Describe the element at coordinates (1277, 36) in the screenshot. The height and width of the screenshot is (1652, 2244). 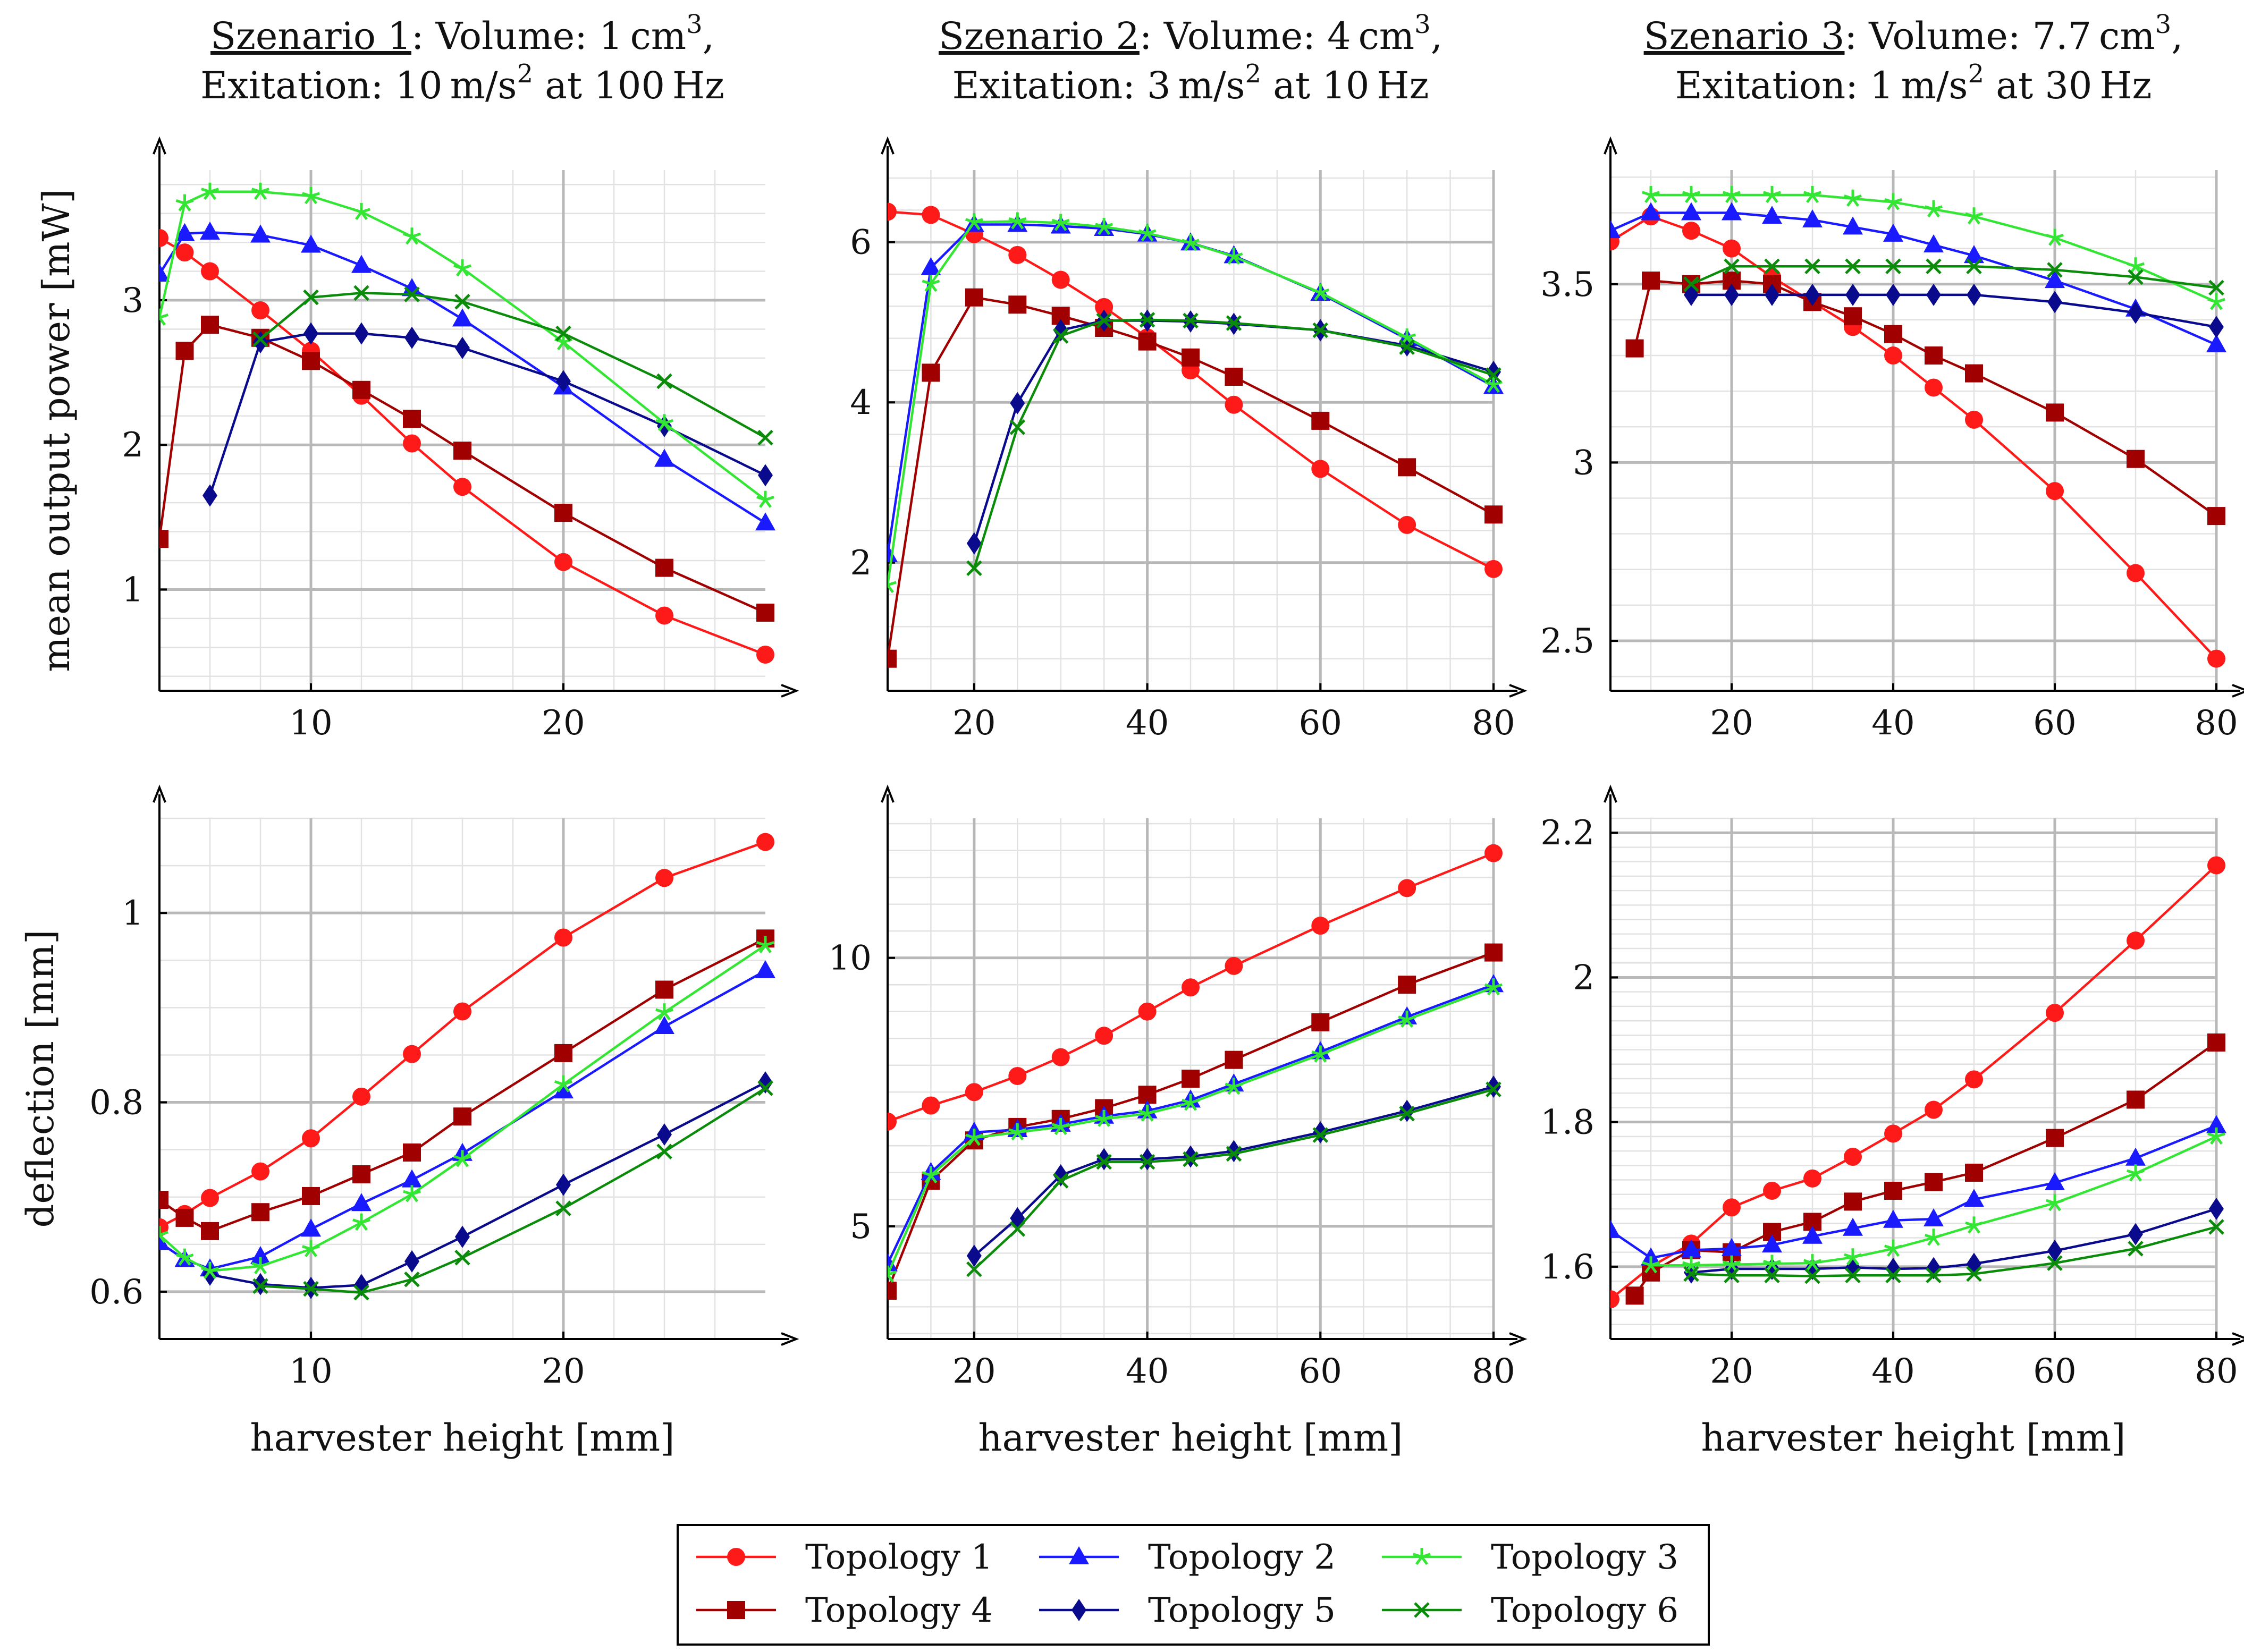
I see `scenario-volume: : Volume: 4 cm` at that location.